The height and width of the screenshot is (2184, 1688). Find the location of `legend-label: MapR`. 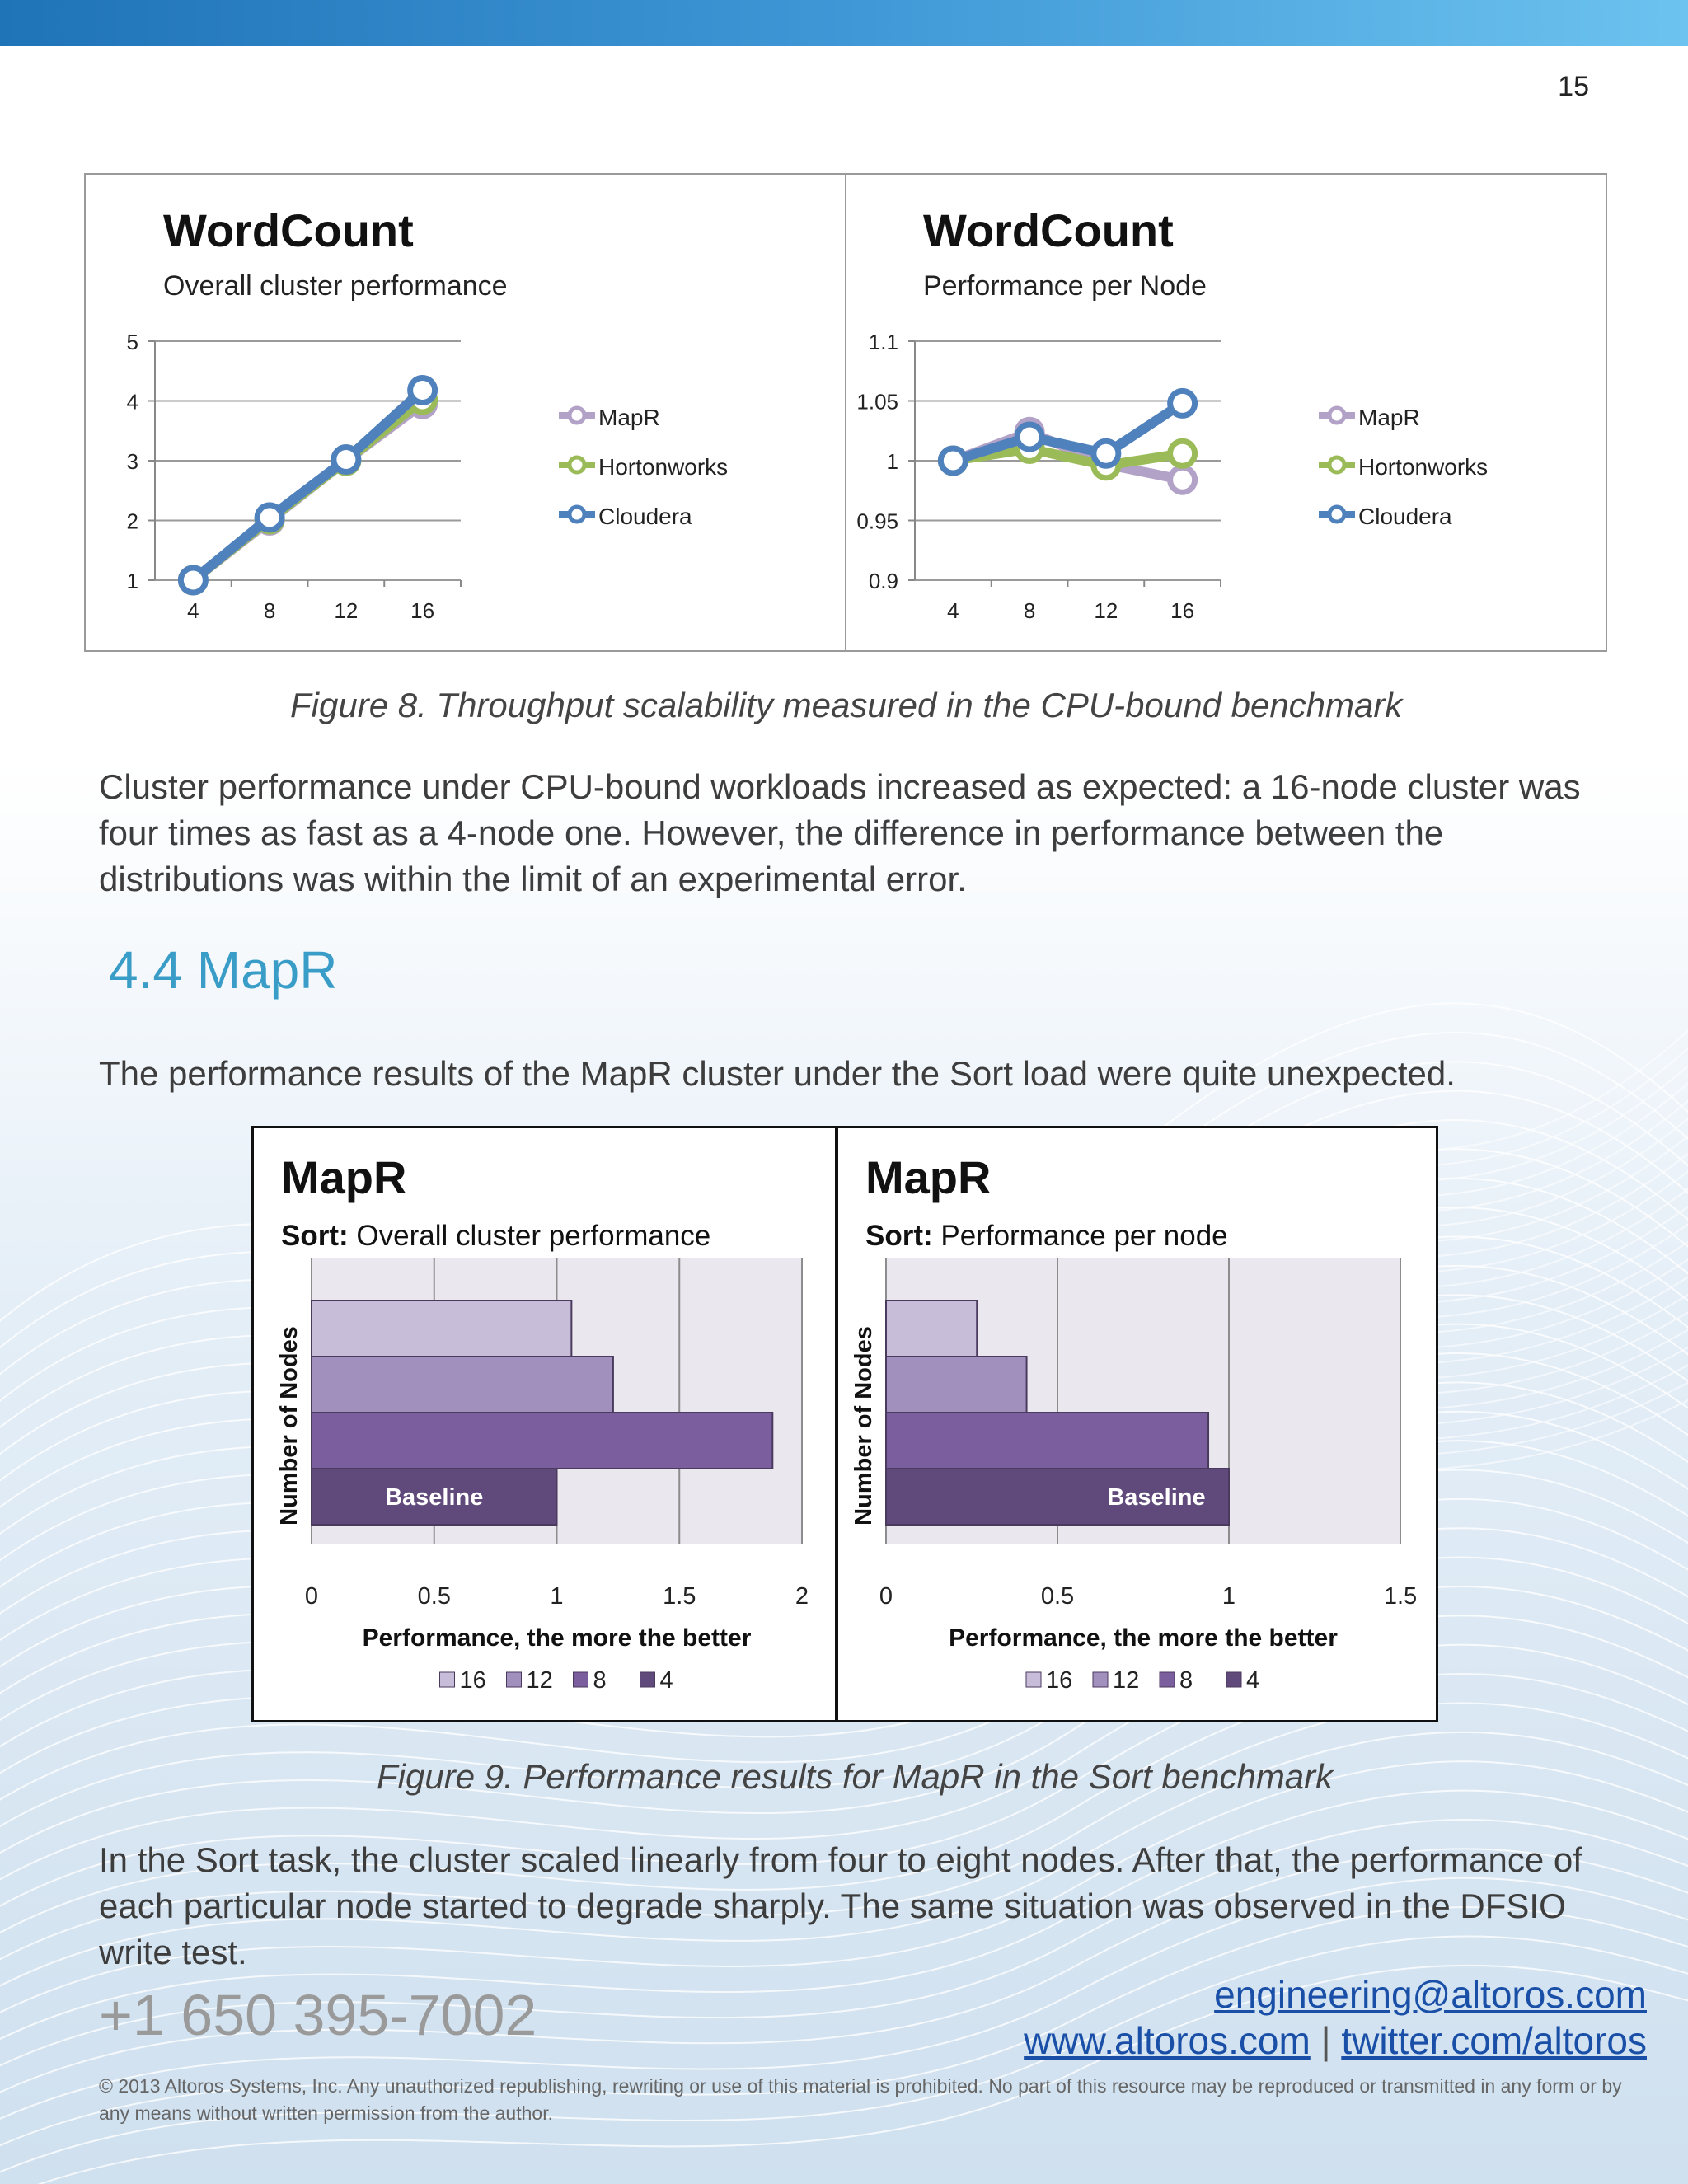

legend-label: MapR is located at coordinates (1389, 417).